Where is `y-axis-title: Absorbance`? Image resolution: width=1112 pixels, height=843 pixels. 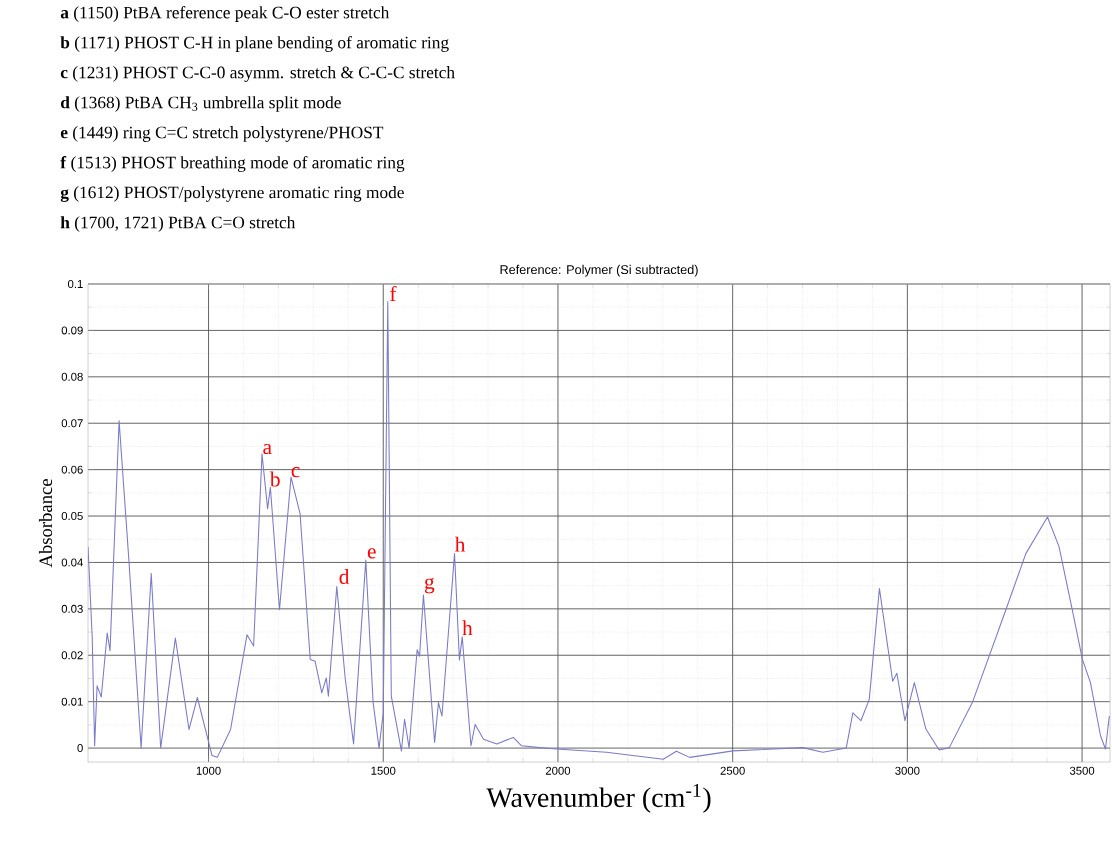
y-axis-title: Absorbance is located at coordinates (45, 523).